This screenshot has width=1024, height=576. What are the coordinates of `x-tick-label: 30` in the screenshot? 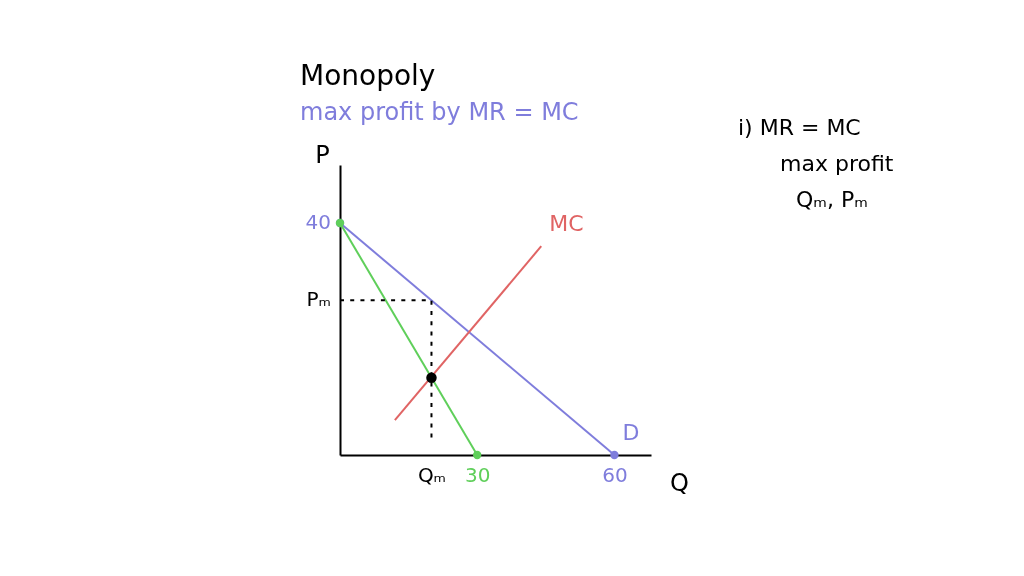 It's located at (477, 474).